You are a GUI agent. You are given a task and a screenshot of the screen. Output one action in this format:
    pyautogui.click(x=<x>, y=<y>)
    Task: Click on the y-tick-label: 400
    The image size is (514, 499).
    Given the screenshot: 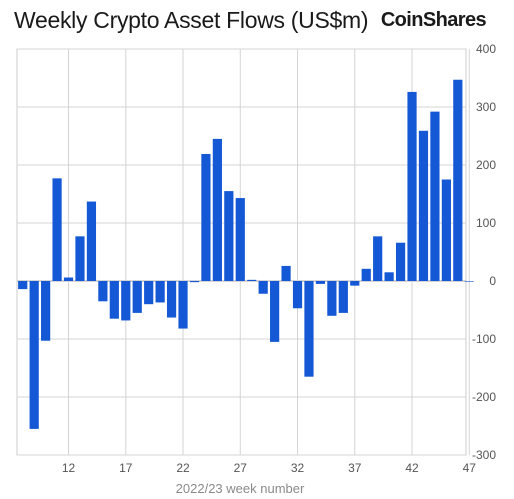 What is the action you would take?
    pyautogui.click(x=486, y=49)
    